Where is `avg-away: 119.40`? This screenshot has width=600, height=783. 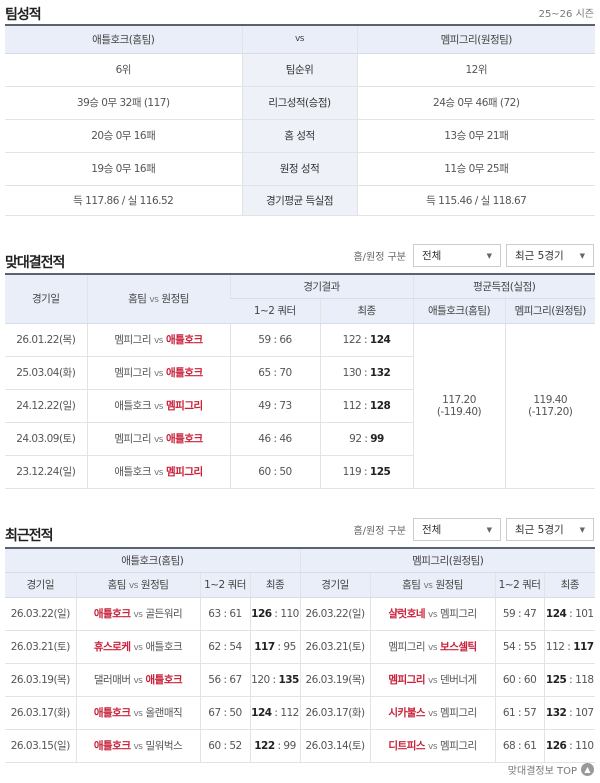
avg-away: 119.40 is located at coordinates (550, 399).